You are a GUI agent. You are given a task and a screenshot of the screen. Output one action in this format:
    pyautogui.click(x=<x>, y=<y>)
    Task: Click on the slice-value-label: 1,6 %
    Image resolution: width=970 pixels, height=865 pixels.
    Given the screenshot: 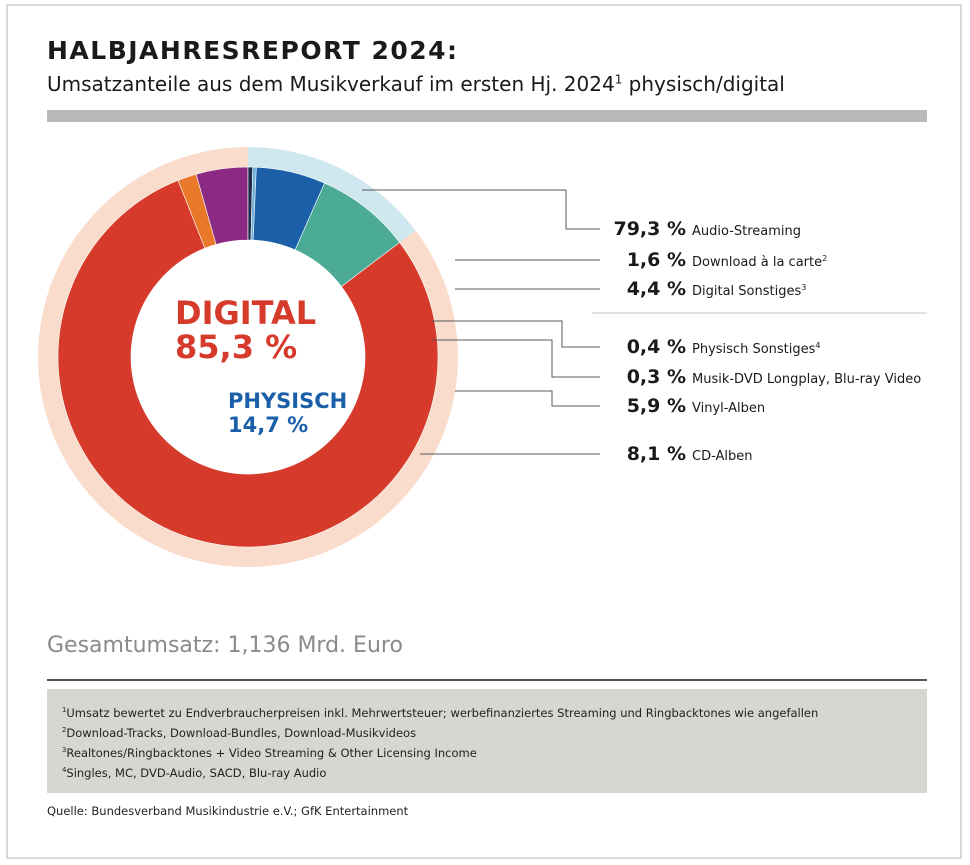 What is the action you would take?
    pyautogui.click(x=656, y=260)
    